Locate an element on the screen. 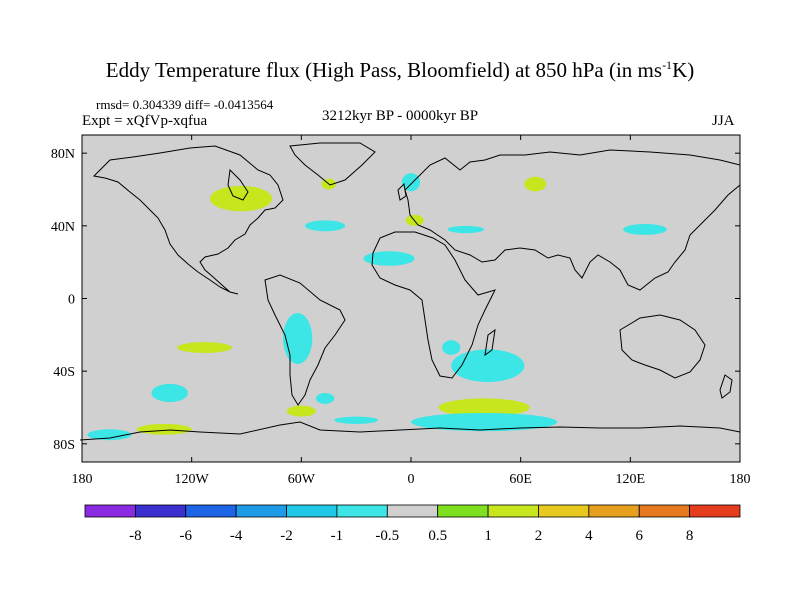 This screenshot has width=800, height=600. coastline-australia is located at coordinates (662, 346).